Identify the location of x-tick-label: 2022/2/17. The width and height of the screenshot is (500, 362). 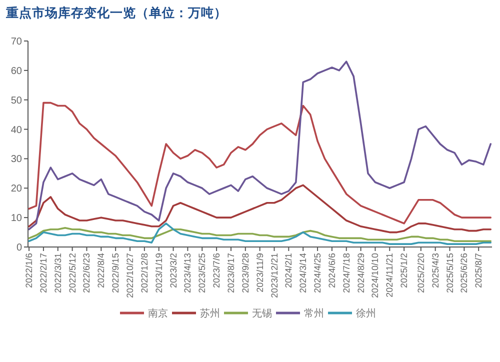
(43, 273).